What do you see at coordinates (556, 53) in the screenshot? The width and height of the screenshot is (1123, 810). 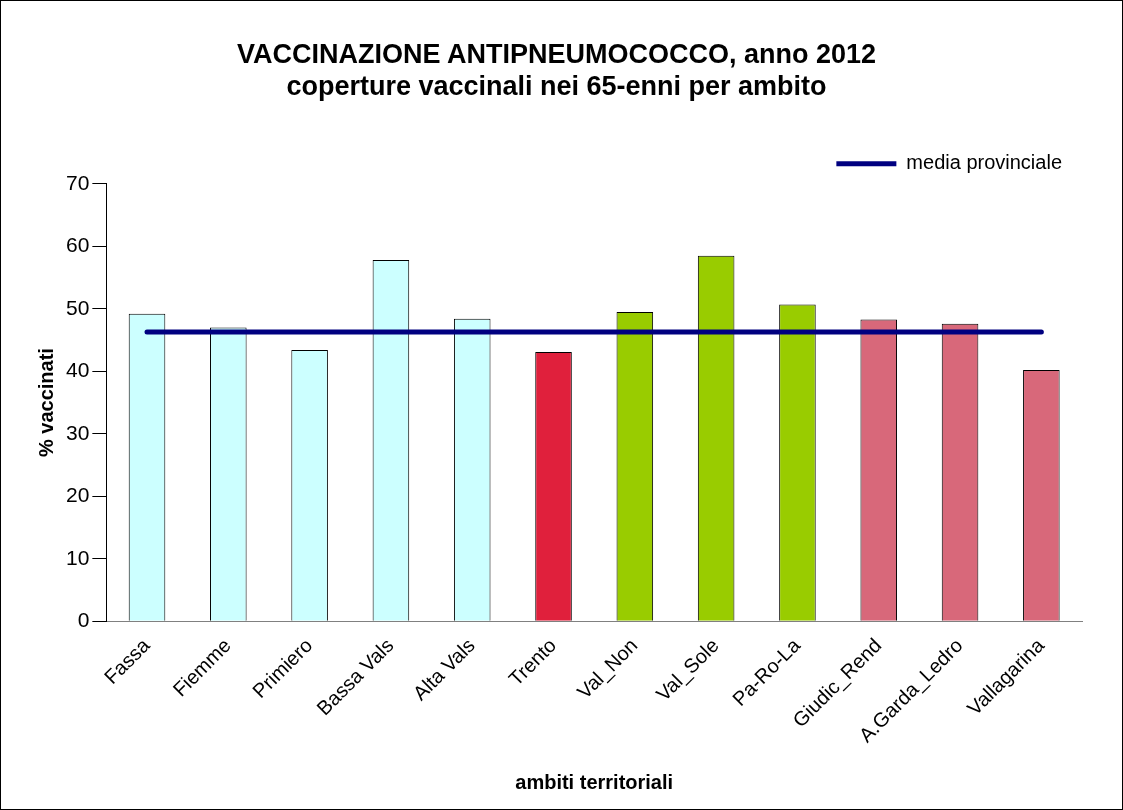 I see `text: VACCINAZIONE ANTIPNEUMOCOCCO, anno 2012` at bounding box center [556, 53].